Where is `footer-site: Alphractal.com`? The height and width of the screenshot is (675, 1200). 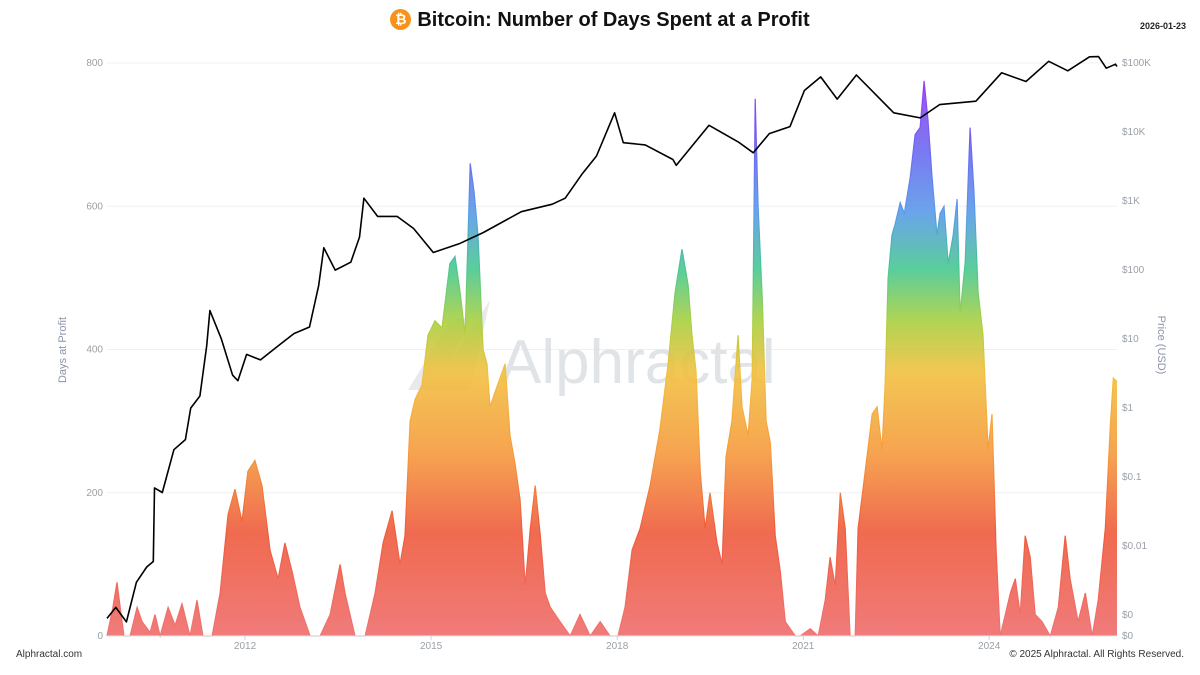 footer-site: Alphractal.com is located at coordinates (49, 654).